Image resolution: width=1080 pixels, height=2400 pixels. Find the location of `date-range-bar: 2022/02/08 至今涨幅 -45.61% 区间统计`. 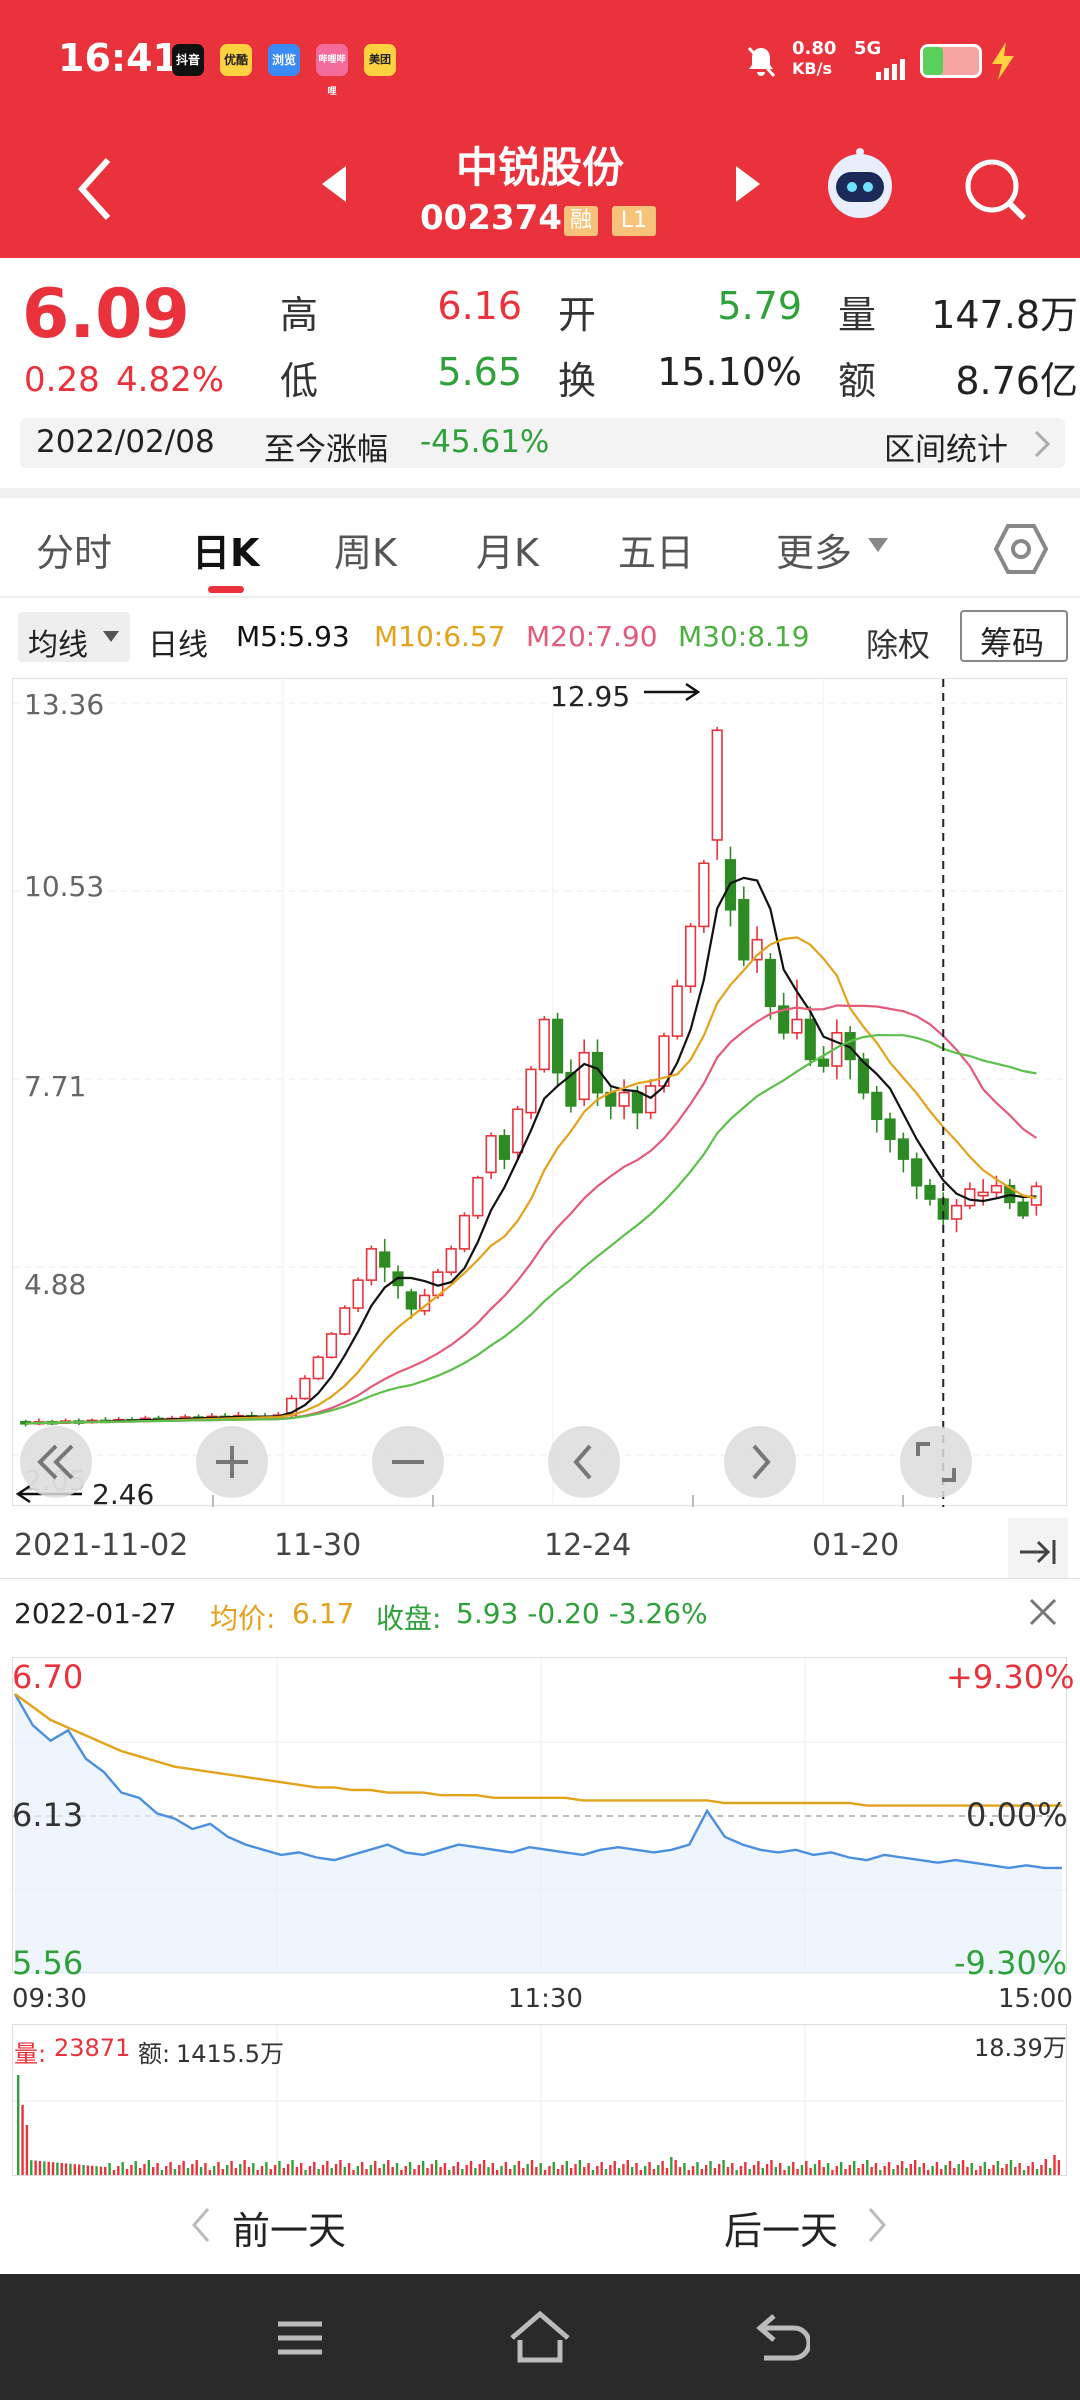

date-range-bar: 2022/02/08 至今涨幅 -45.61% 区间统计 is located at coordinates (542, 443).